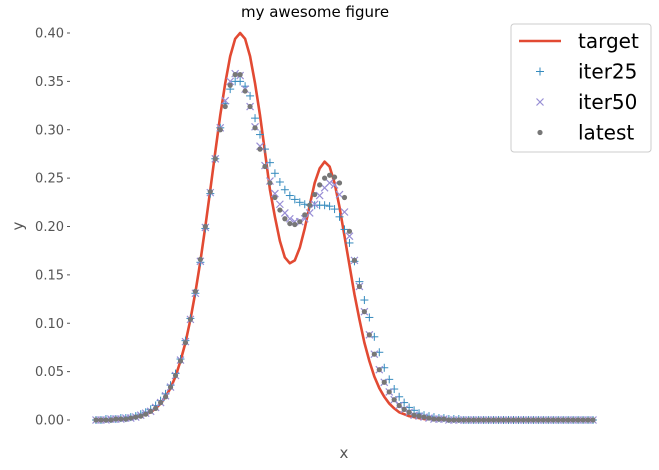 This screenshot has width=659, height=470. What do you see at coordinates (608, 41) in the screenshot?
I see `legend-label-target: target` at bounding box center [608, 41].